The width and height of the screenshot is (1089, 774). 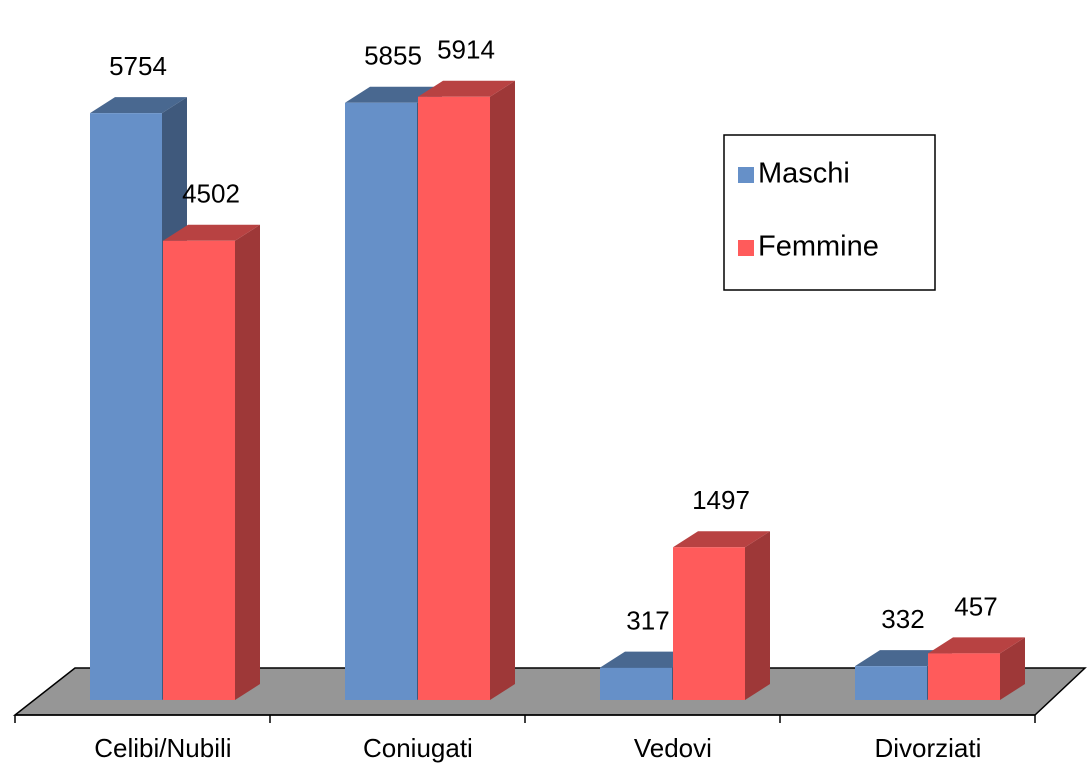 I want to click on value-label: 332, so click(x=902, y=619).